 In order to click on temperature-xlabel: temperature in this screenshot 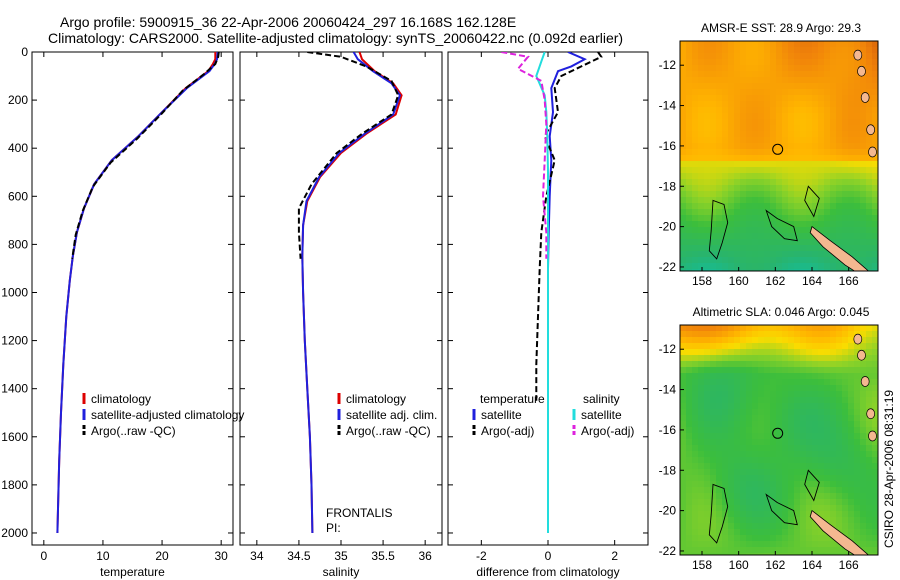, I will do `click(132, 572)`.